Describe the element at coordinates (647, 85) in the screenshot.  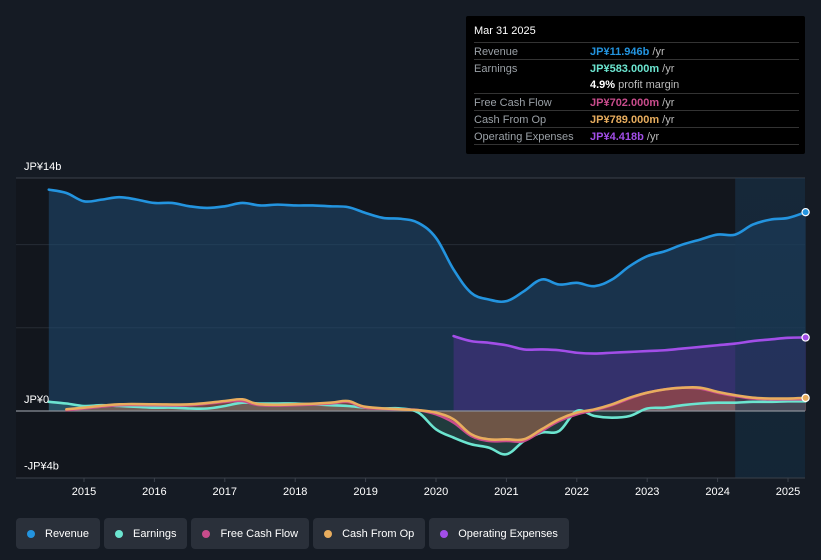
I see `tooltip-unit: profit margin` at that location.